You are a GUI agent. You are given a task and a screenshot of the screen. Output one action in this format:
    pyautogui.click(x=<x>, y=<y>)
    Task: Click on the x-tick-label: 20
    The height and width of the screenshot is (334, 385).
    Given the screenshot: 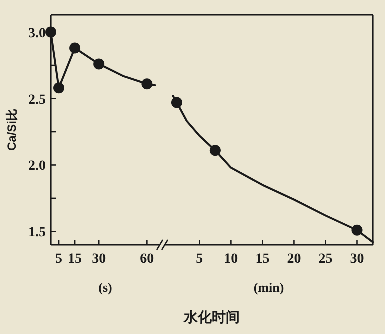 What is the action you would take?
    pyautogui.click(x=294, y=259)
    